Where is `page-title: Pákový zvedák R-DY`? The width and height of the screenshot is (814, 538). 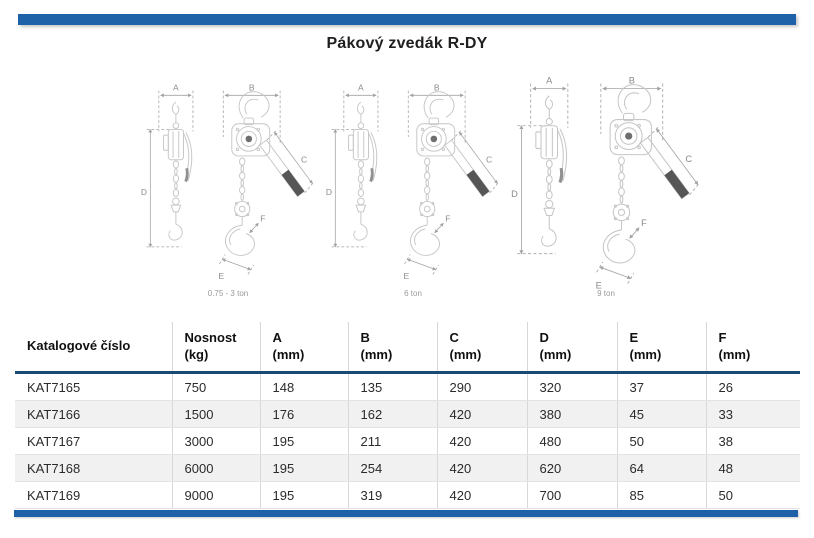 page-title: Pákový zvedák R-DY is located at coordinates (407, 43).